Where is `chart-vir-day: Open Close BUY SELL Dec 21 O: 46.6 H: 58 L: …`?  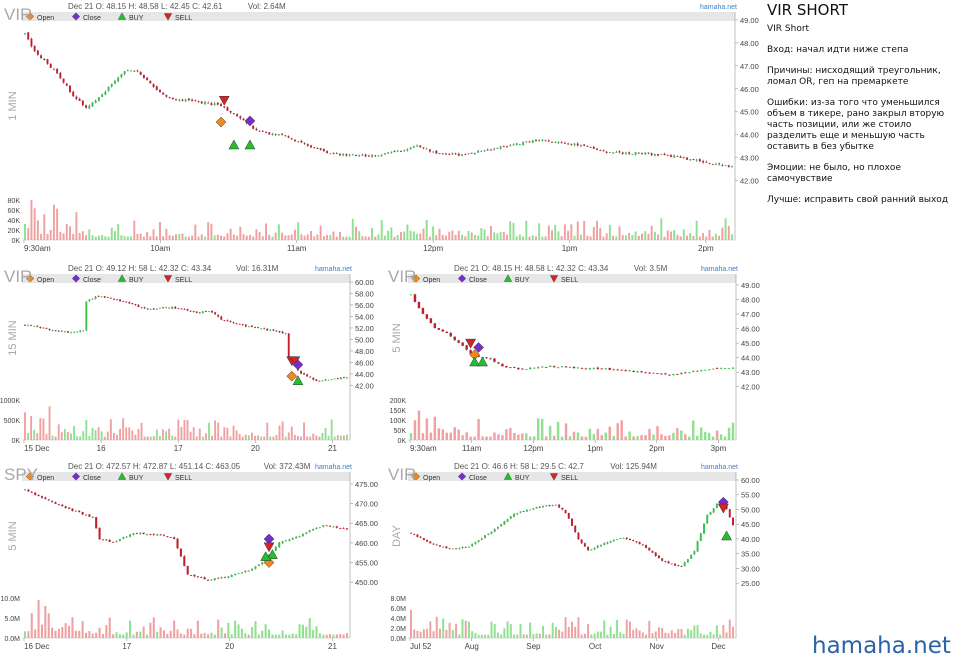
chart-vir-day: Open Close BUY SELL Dec 21 O: 46.6 H: 58 L: … is located at coordinates (576, 560).